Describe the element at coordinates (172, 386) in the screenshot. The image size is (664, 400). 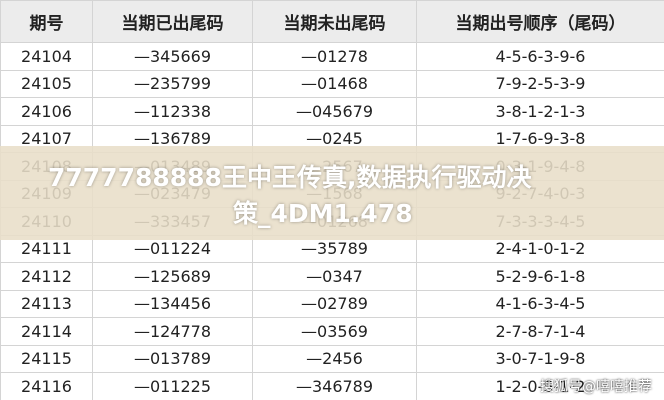
I see `table-cell: —011225` at that location.